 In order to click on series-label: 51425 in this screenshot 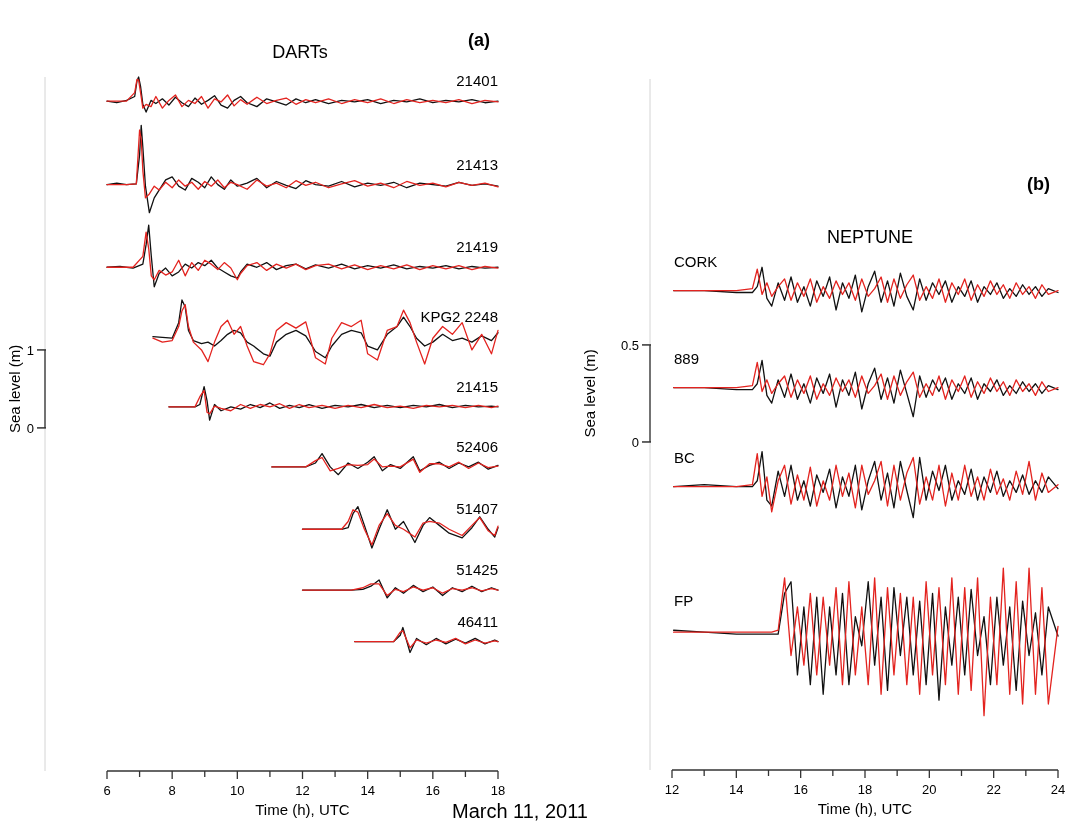, I will do `click(477, 570)`.